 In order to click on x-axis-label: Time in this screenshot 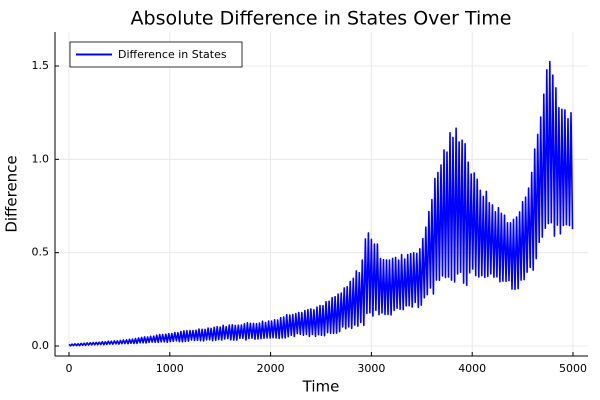, I will do `click(321, 387)`.